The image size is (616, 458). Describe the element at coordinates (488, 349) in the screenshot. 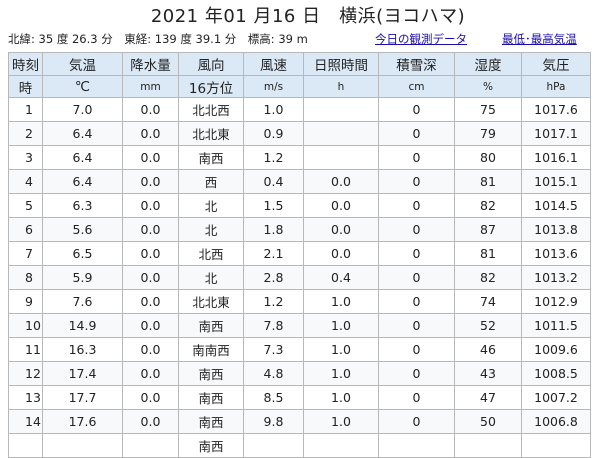

I see `cell-humidity: 46` at that location.